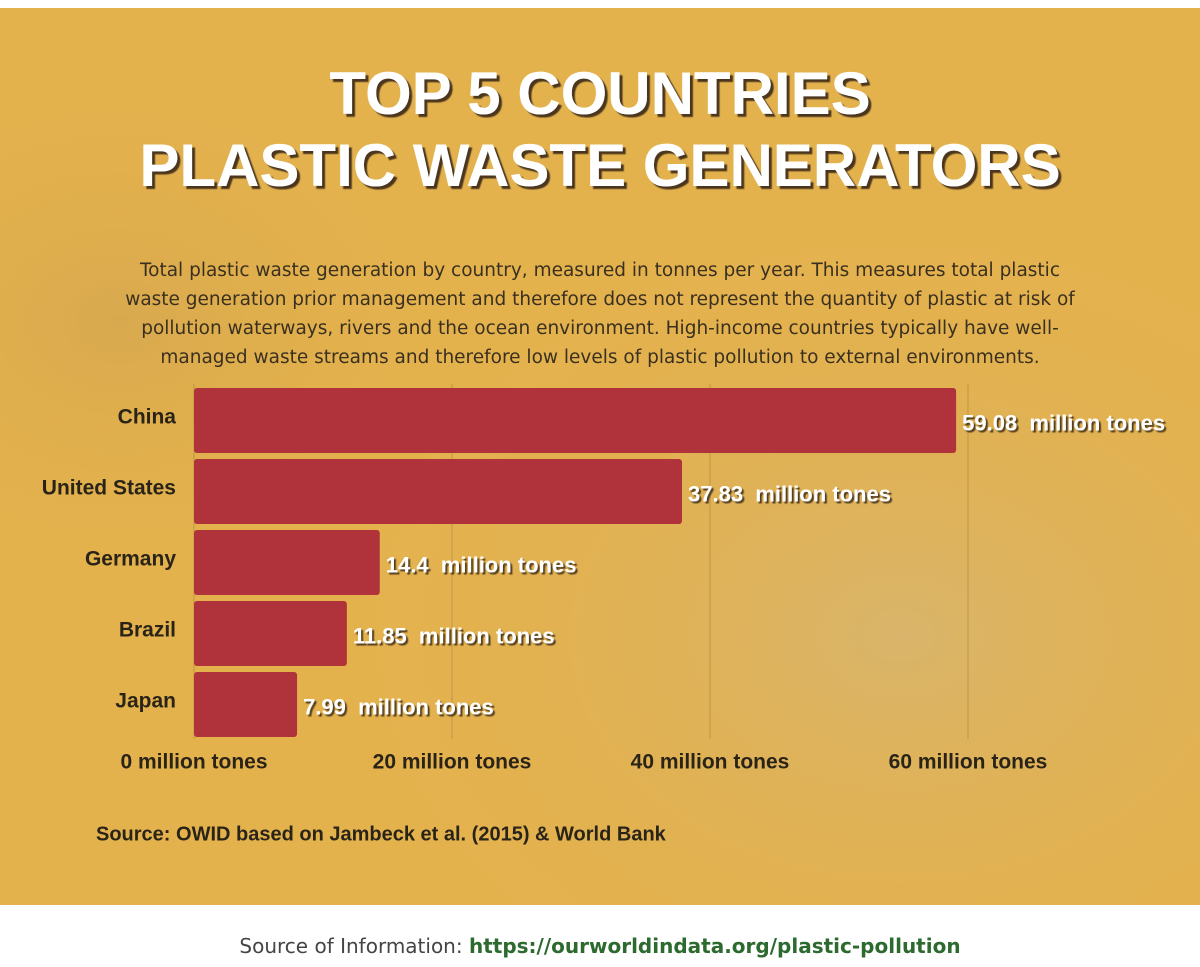  Describe the element at coordinates (130, 559) in the screenshot. I see `y-tick-label: Germany` at that location.